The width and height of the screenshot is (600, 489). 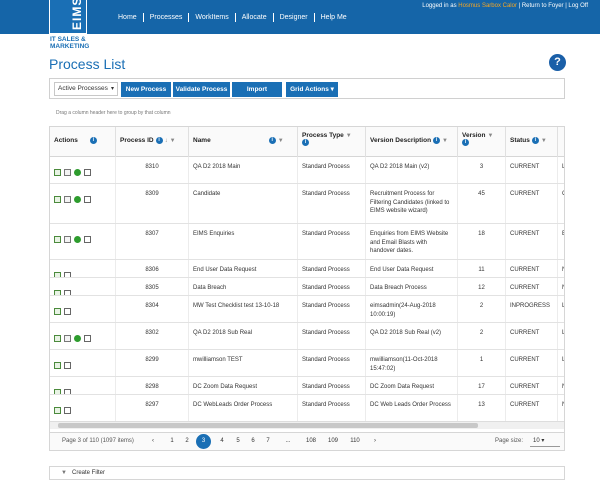 I want to click on next-page-icon: ›, so click(x=375, y=441).